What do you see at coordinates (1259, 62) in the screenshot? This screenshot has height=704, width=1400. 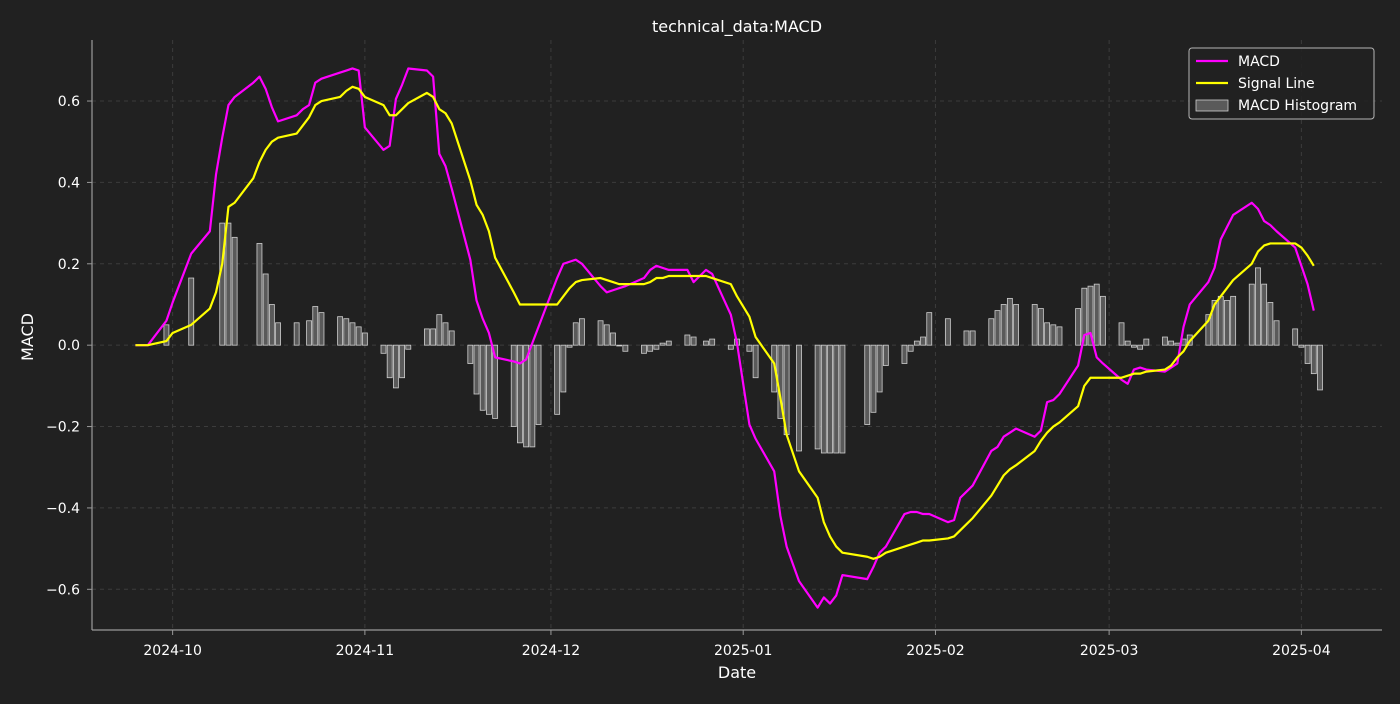 I see `legend-macd-label: MACD` at bounding box center [1259, 62].